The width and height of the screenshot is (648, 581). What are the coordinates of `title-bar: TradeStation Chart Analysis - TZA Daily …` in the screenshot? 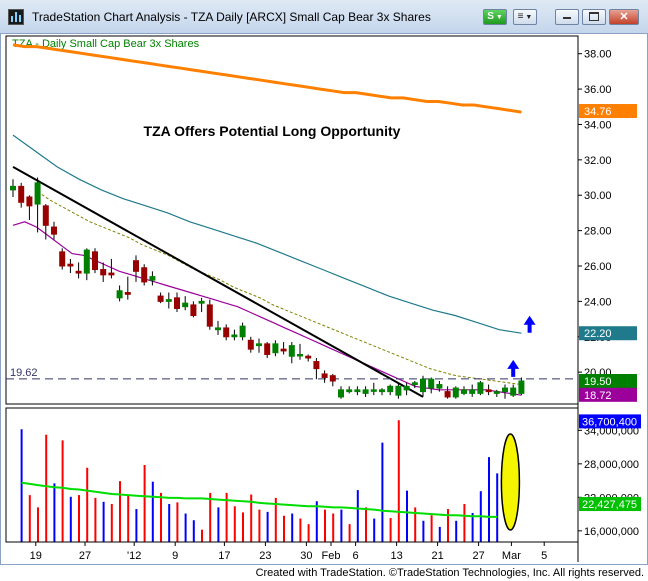 It's located at (324, 17).